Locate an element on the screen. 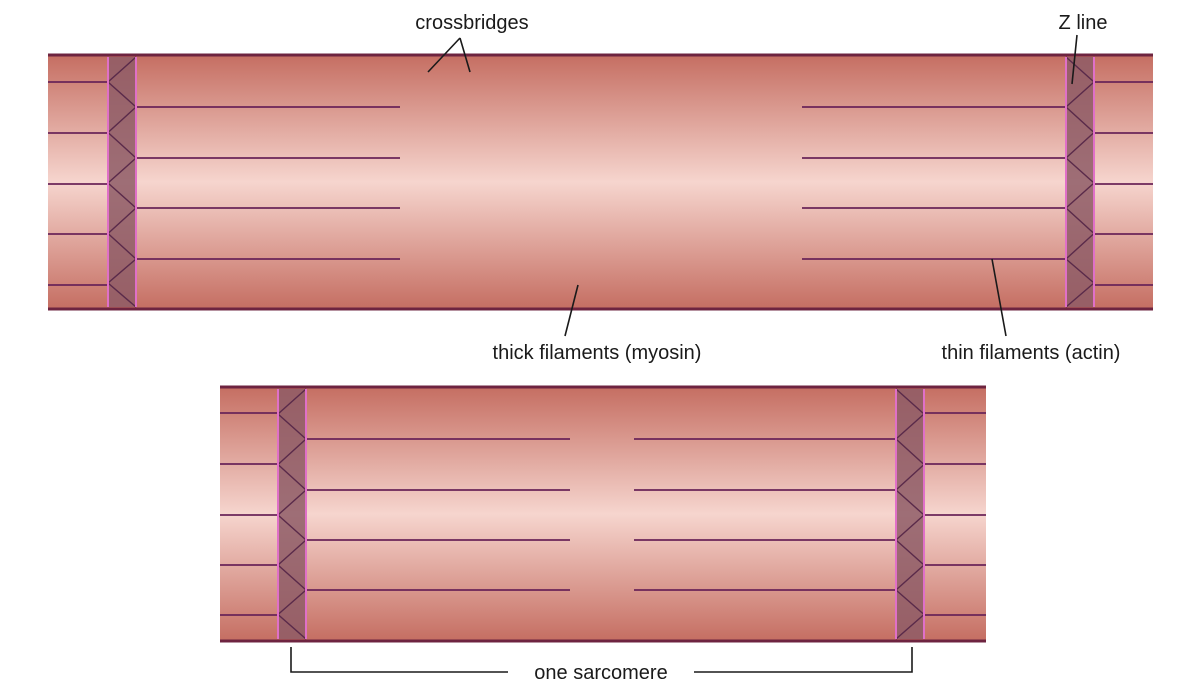 This screenshot has width=1201, height=697. crossbridges-label: crossbridges is located at coordinates (471, 23).